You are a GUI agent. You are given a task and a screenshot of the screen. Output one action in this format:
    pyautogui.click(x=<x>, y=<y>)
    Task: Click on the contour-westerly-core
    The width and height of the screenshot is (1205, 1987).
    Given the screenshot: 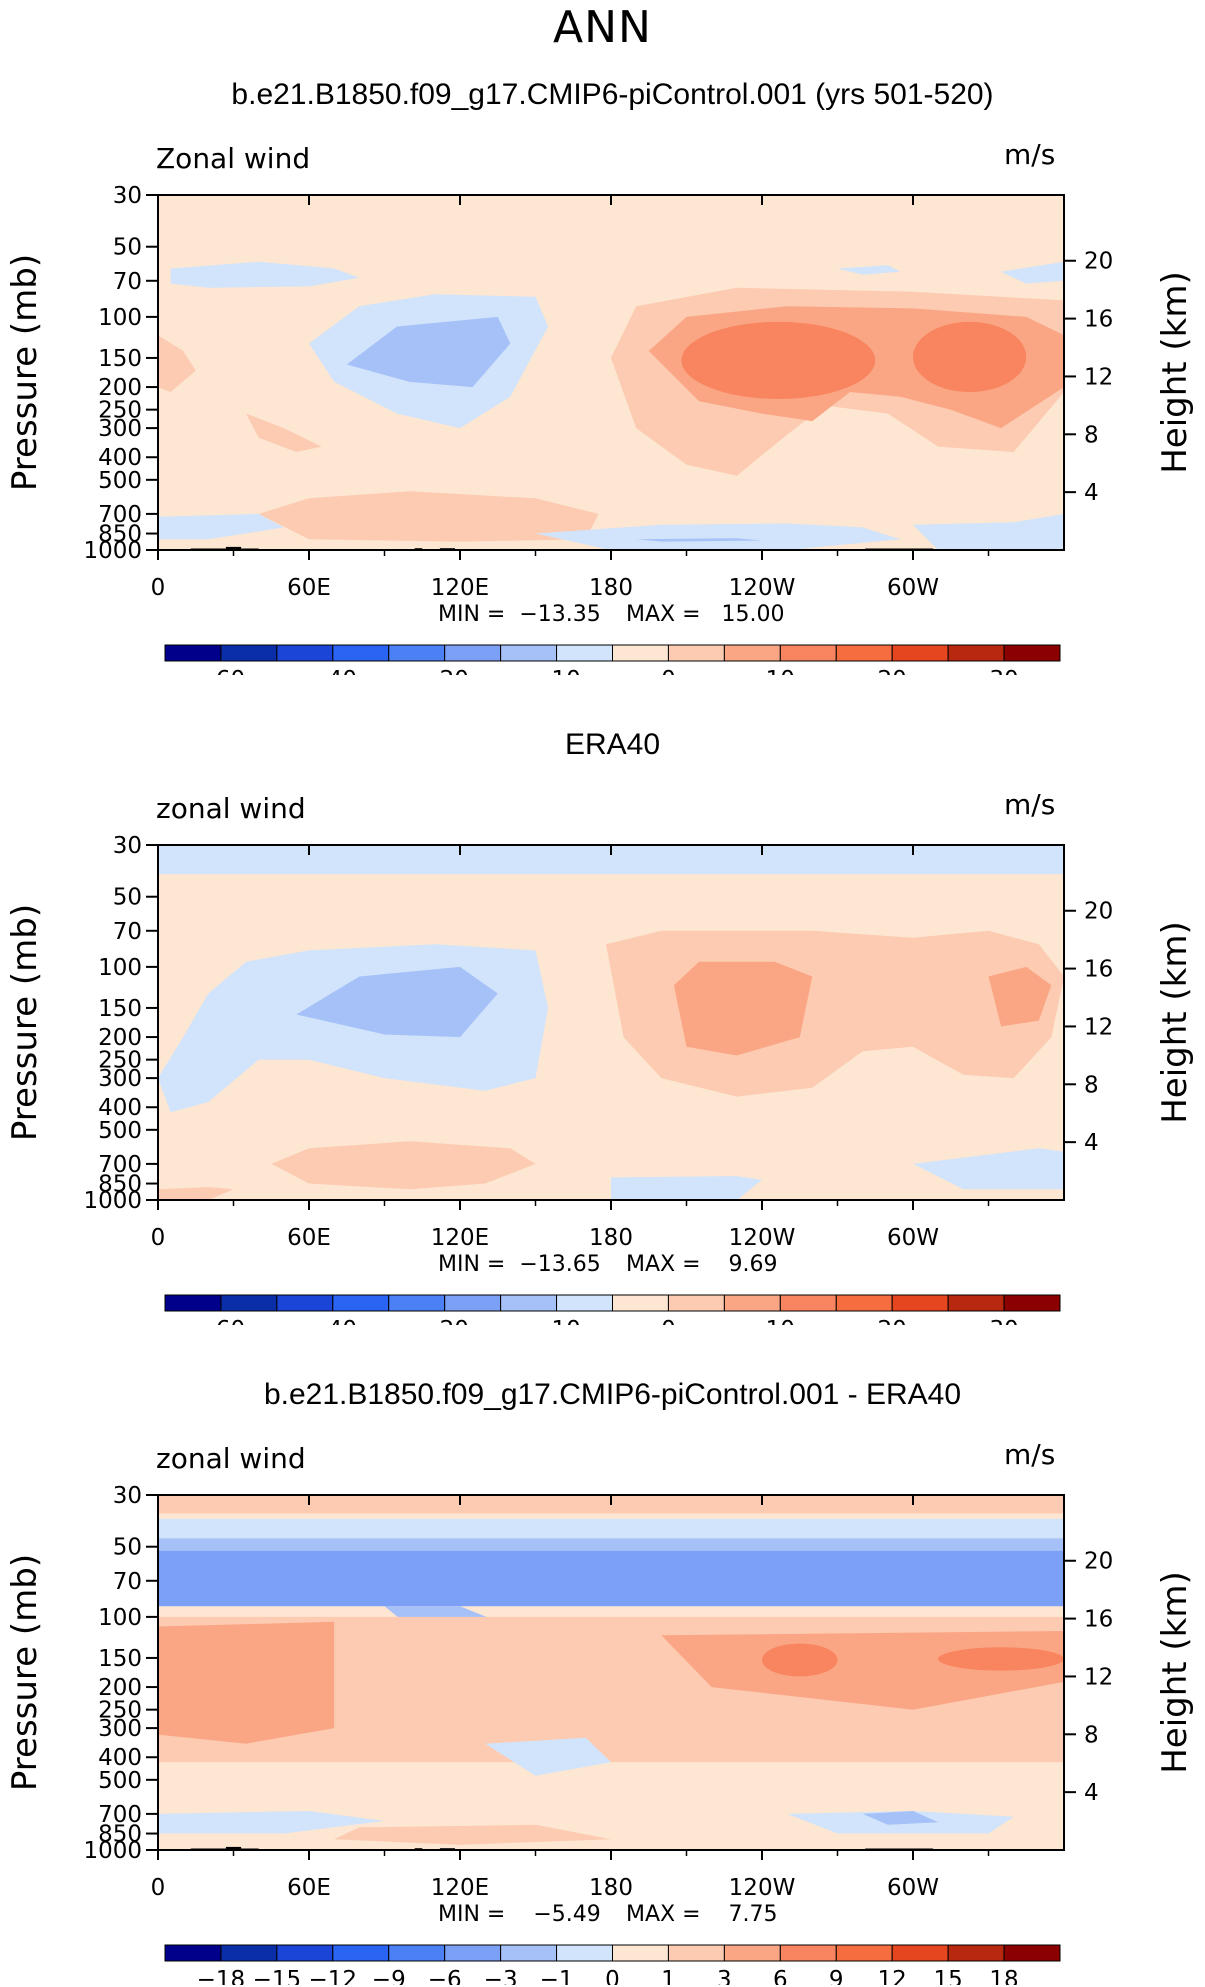 What is the action you would take?
    pyautogui.click(x=743, y=1008)
    